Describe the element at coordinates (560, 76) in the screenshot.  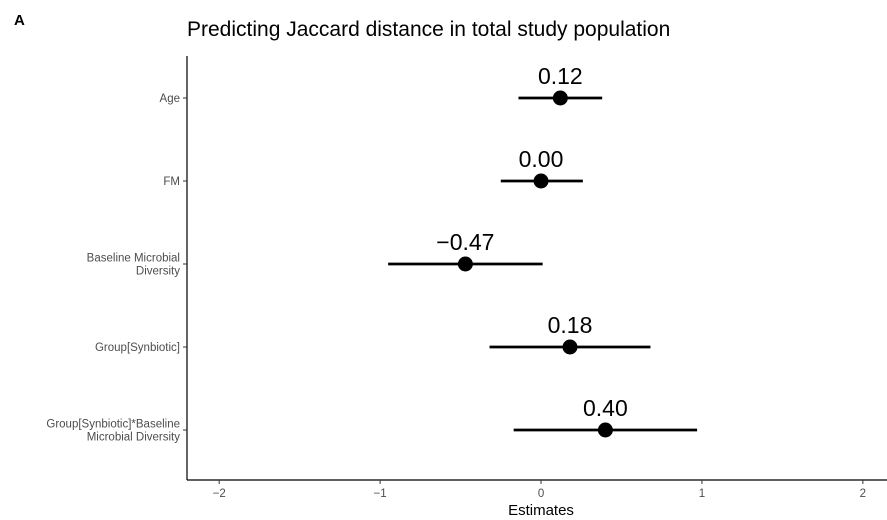
I see `estimate-value-label: 0.12` at that location.